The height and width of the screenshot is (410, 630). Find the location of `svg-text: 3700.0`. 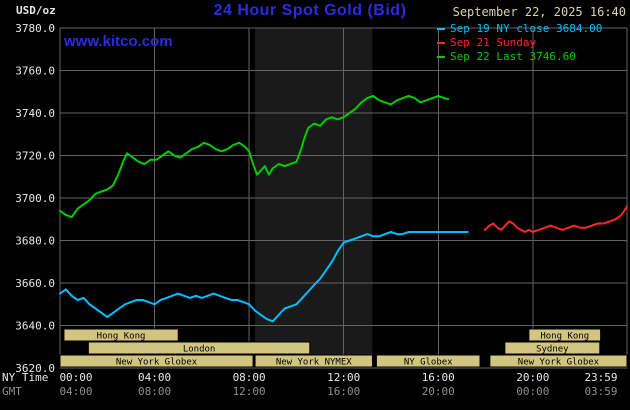

svg-text: 3700.0 is located at coordinates (35, 198).